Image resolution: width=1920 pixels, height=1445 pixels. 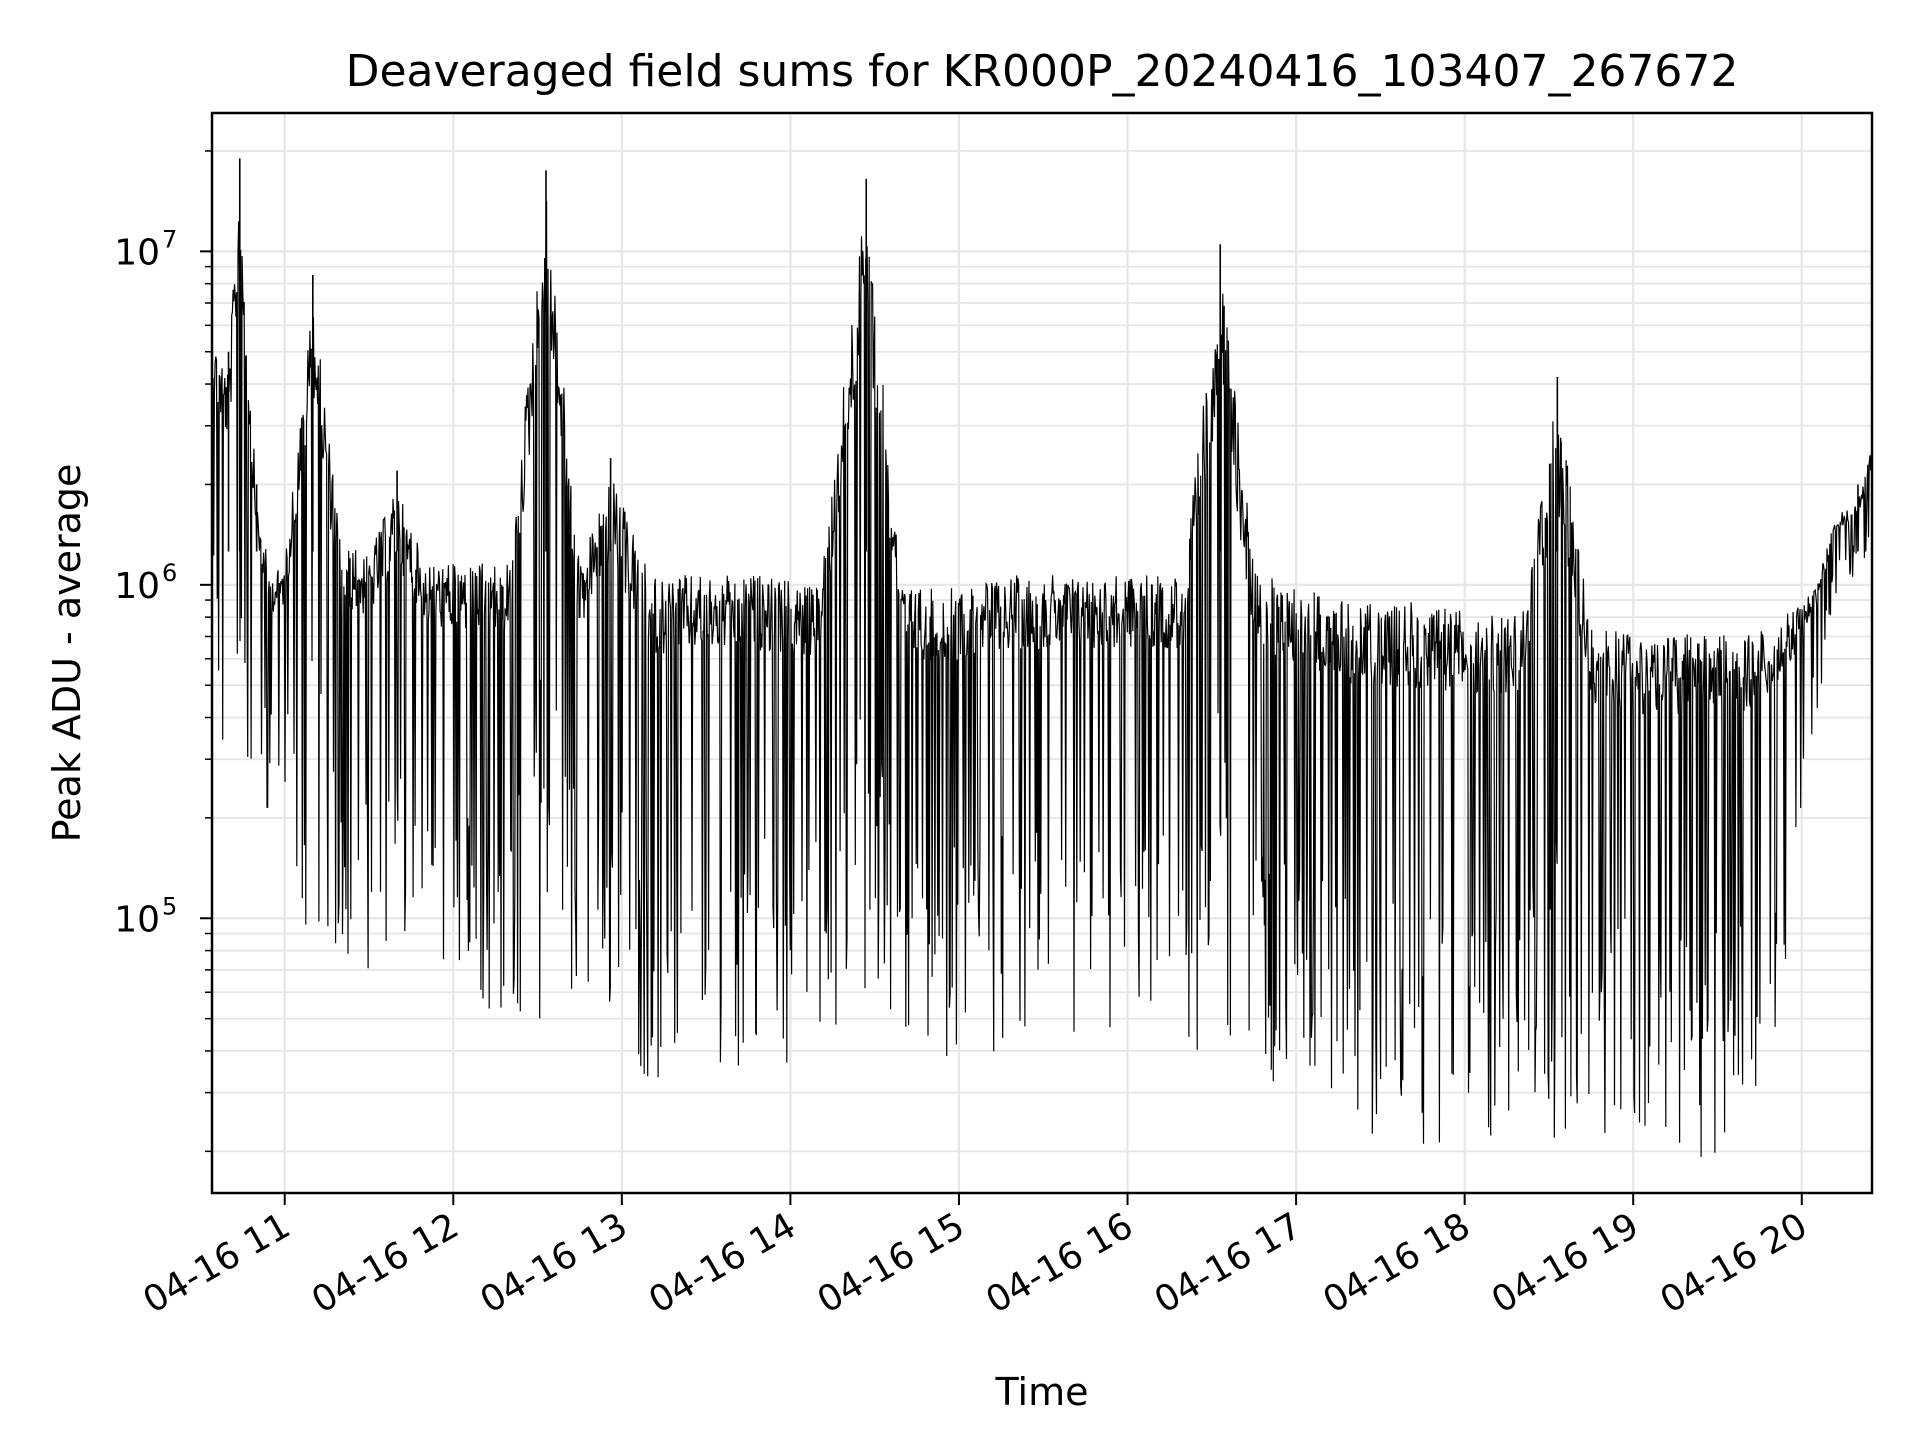 What do you see at coordinates (169, 573) in the screenshot?
I see `y-tick-exponent: 6` at bounding box center [169, 573].